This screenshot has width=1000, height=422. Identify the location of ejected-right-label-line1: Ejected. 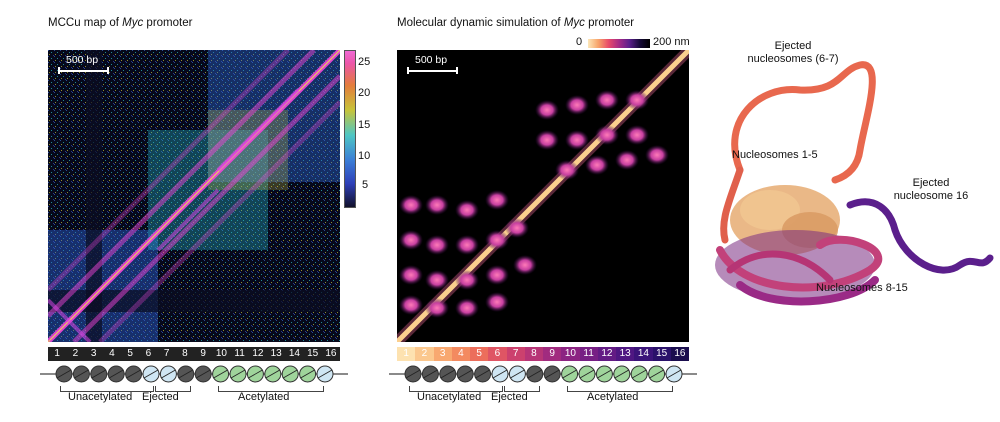
(931, 183).